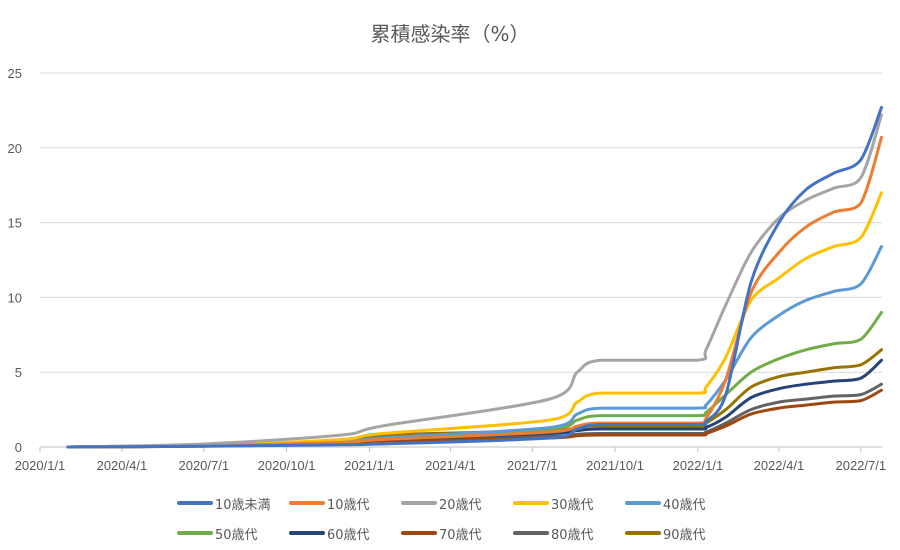 The image size is (900, 550). I want to click on y-tick-label: 15, so click(15, 223).